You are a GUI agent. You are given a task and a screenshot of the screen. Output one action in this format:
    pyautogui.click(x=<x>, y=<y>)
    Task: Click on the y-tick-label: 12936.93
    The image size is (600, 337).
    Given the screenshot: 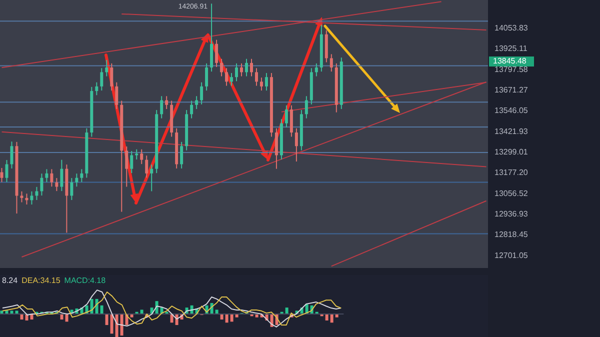 What is the action you would take?
    pyautogui.click(x=511, y=214)
    